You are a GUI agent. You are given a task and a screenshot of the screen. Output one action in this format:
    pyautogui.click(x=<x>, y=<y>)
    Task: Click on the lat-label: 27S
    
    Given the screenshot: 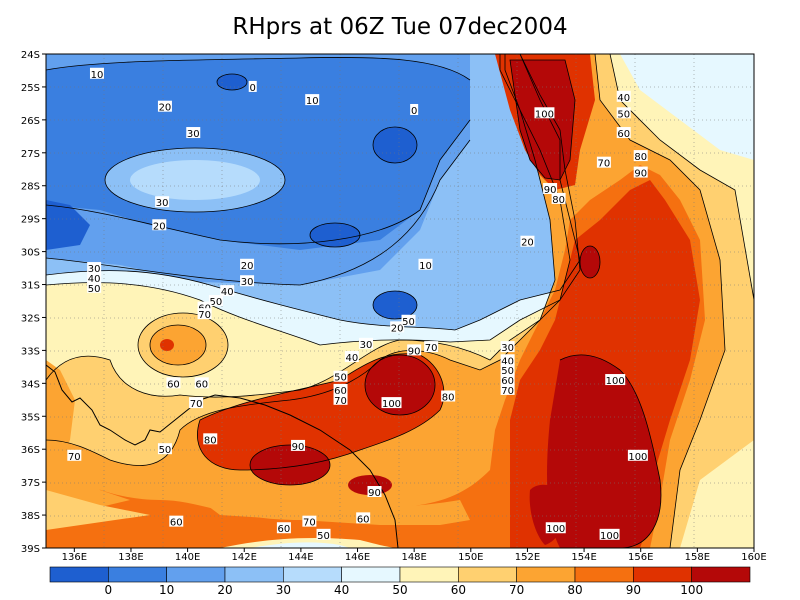 What is the action you would take?
    pyautogui.click(x=30, y=154)
    